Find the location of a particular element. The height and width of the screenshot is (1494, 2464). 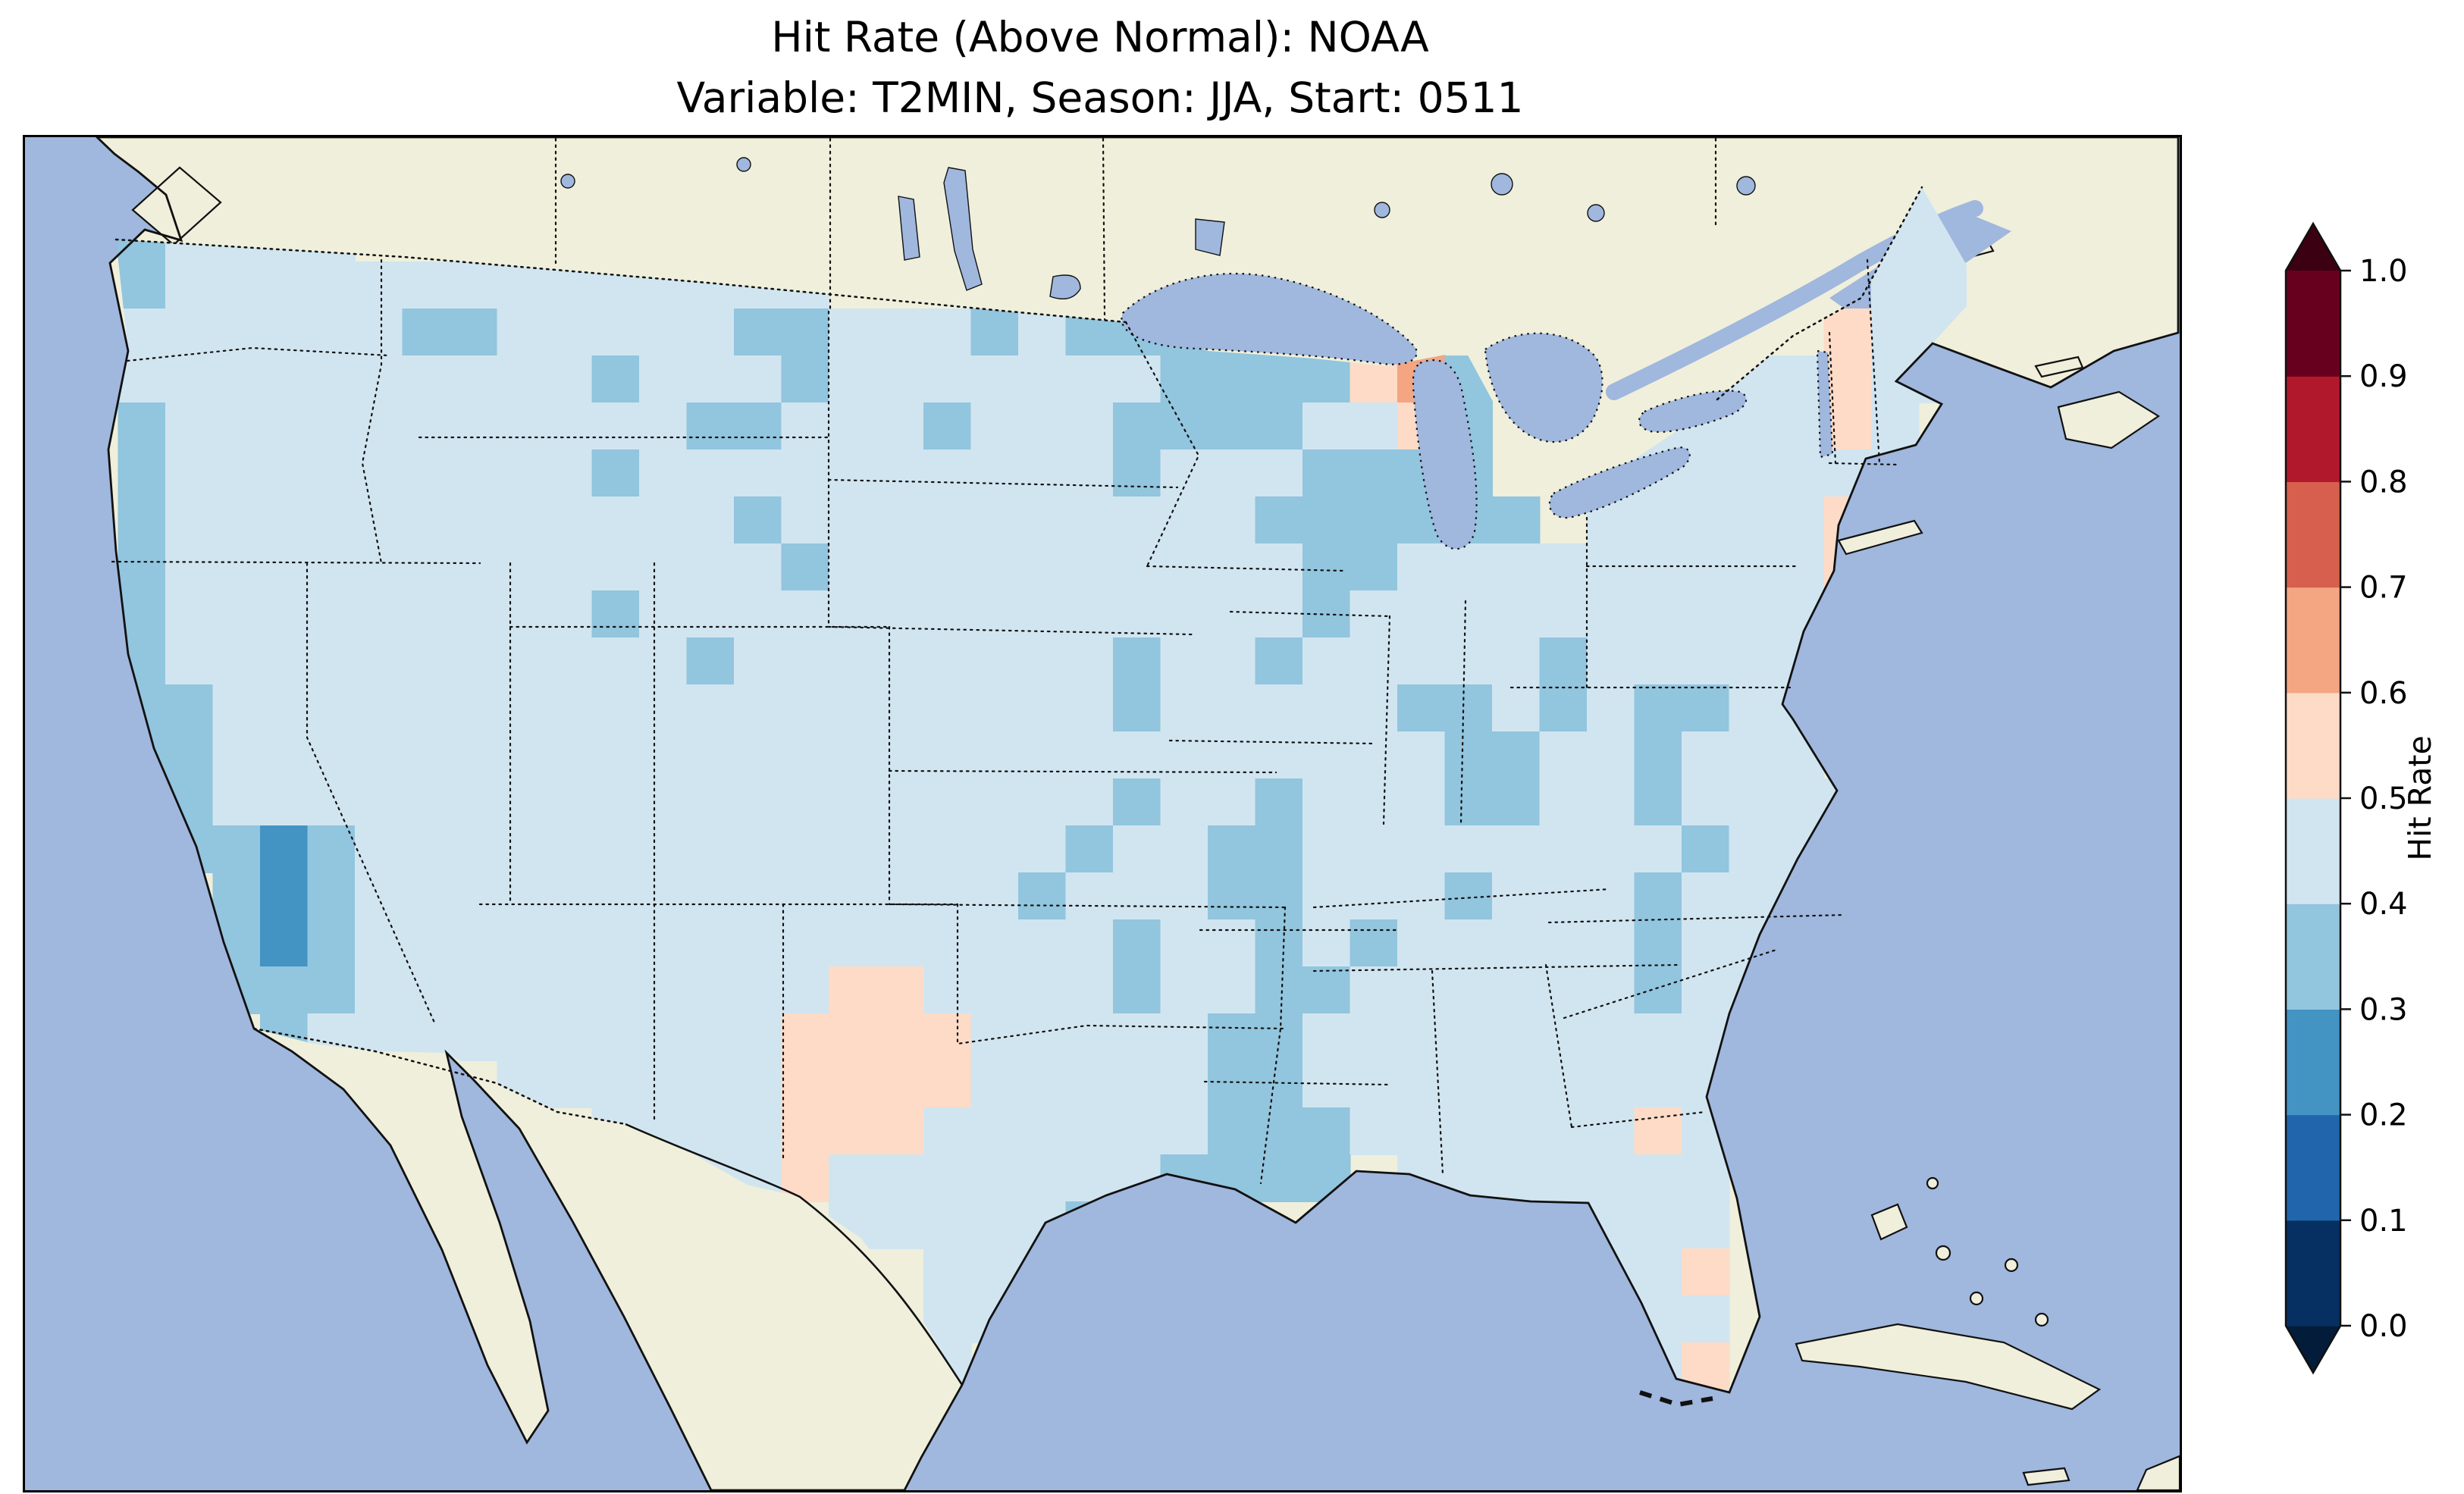

colorbar-extend-below is located at coordinates (2313, 1349).